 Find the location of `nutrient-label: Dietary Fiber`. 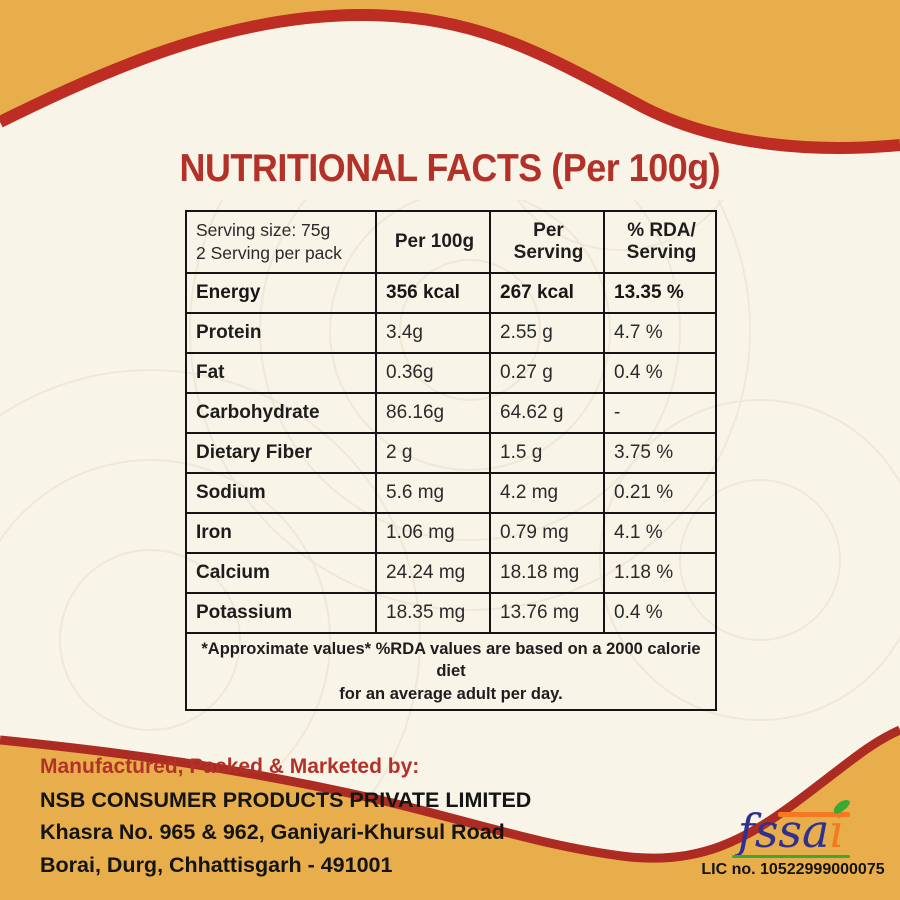

nutrient-label: Dietary Fiber is located at coordinates (281, 453).